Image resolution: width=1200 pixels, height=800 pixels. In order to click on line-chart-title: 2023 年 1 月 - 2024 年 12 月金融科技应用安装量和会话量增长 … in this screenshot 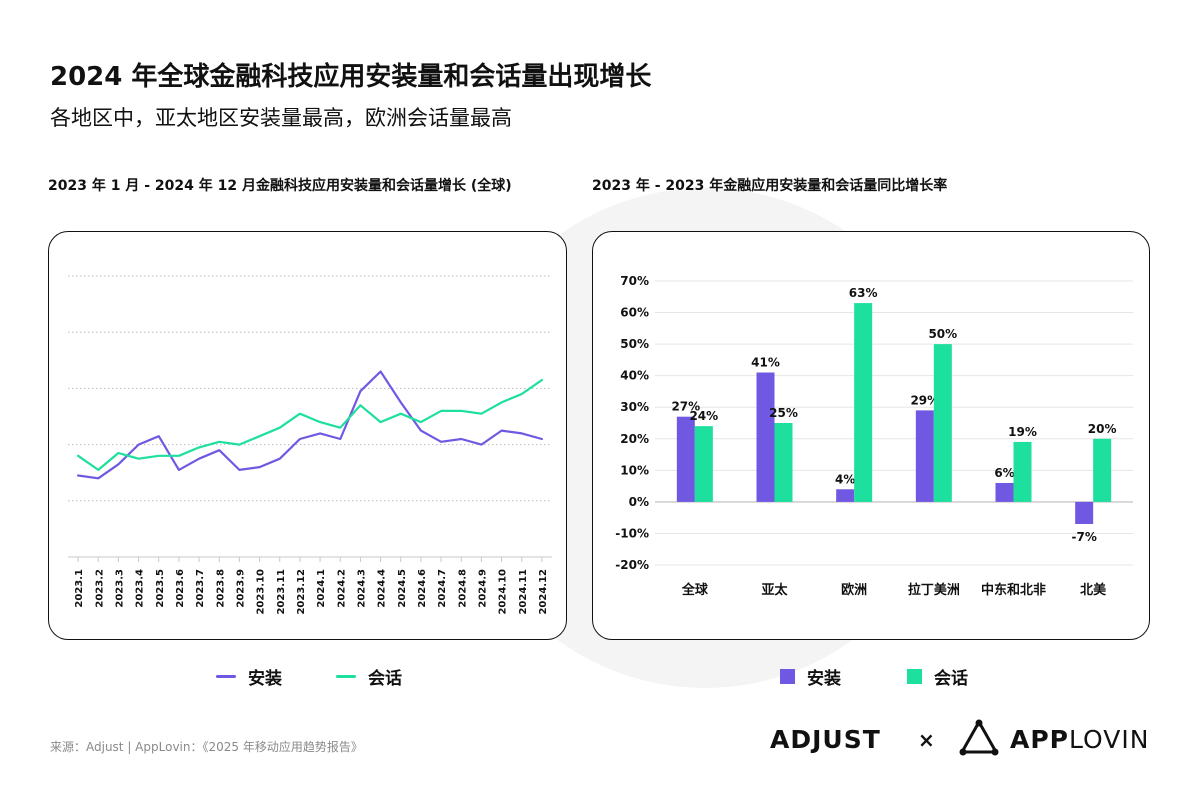, I will do `click(280, 186)`.